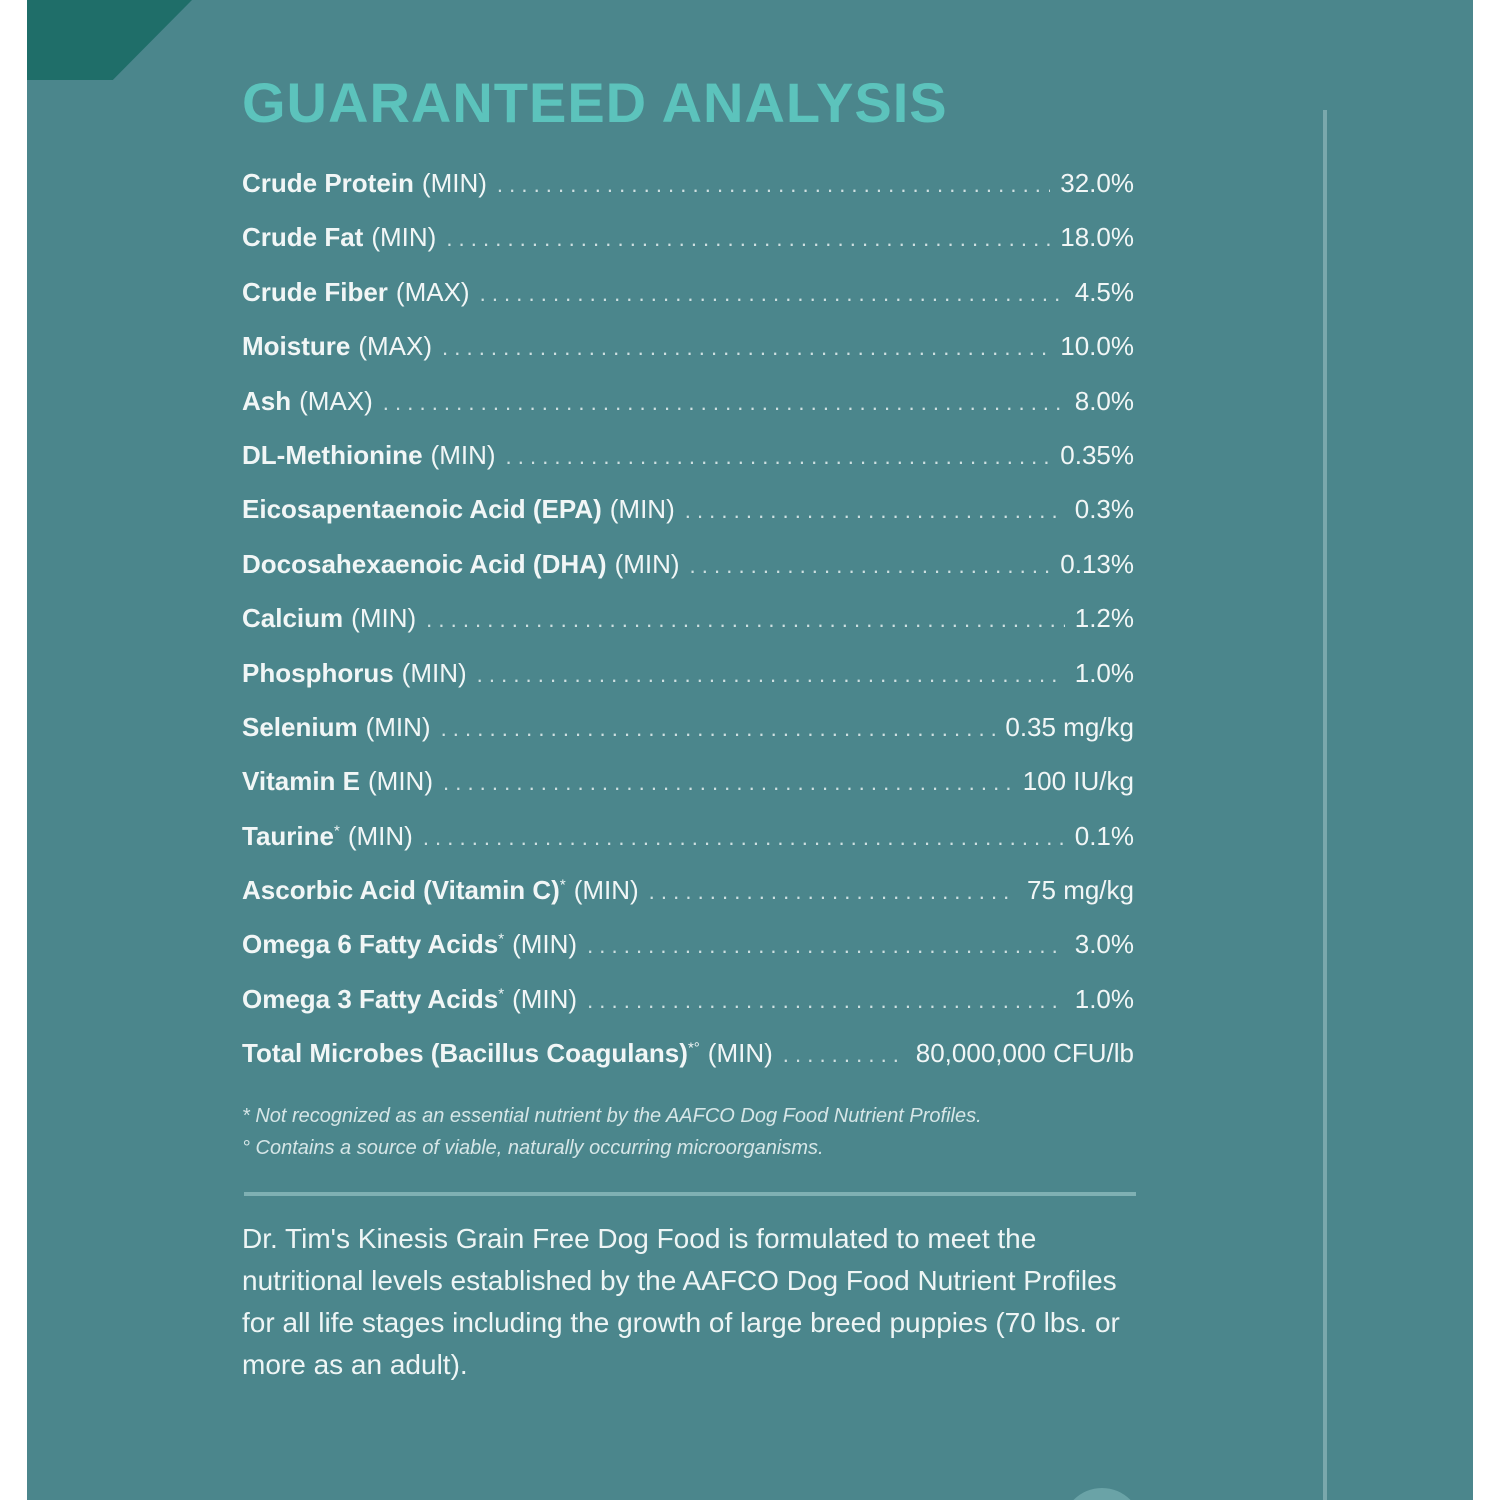 The width and height of the screenshot is (1500, 1500). Describe the element at coordinates (1104, 291) in the screenshot. I see `nutrient-value: 4.5%` at that location.